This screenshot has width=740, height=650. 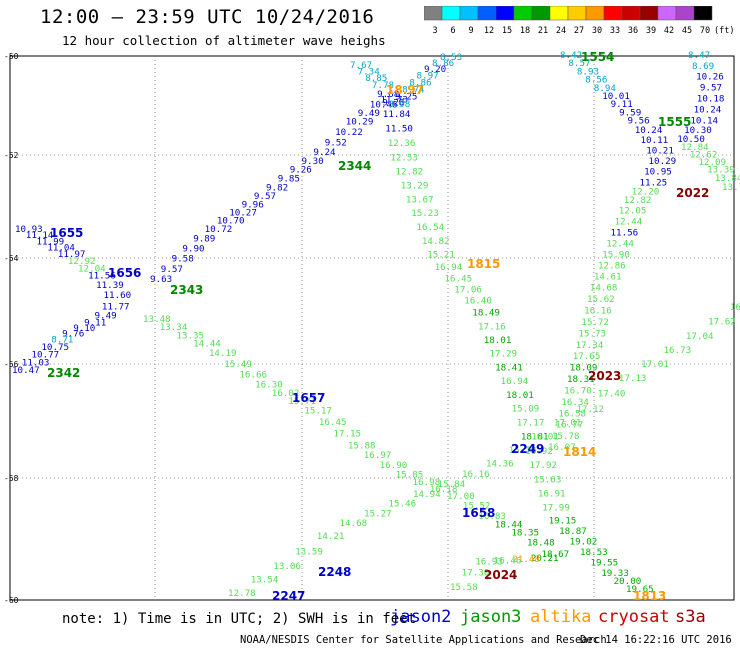 I want to click on swh-value: 18.09, so click(x=584, y=368).